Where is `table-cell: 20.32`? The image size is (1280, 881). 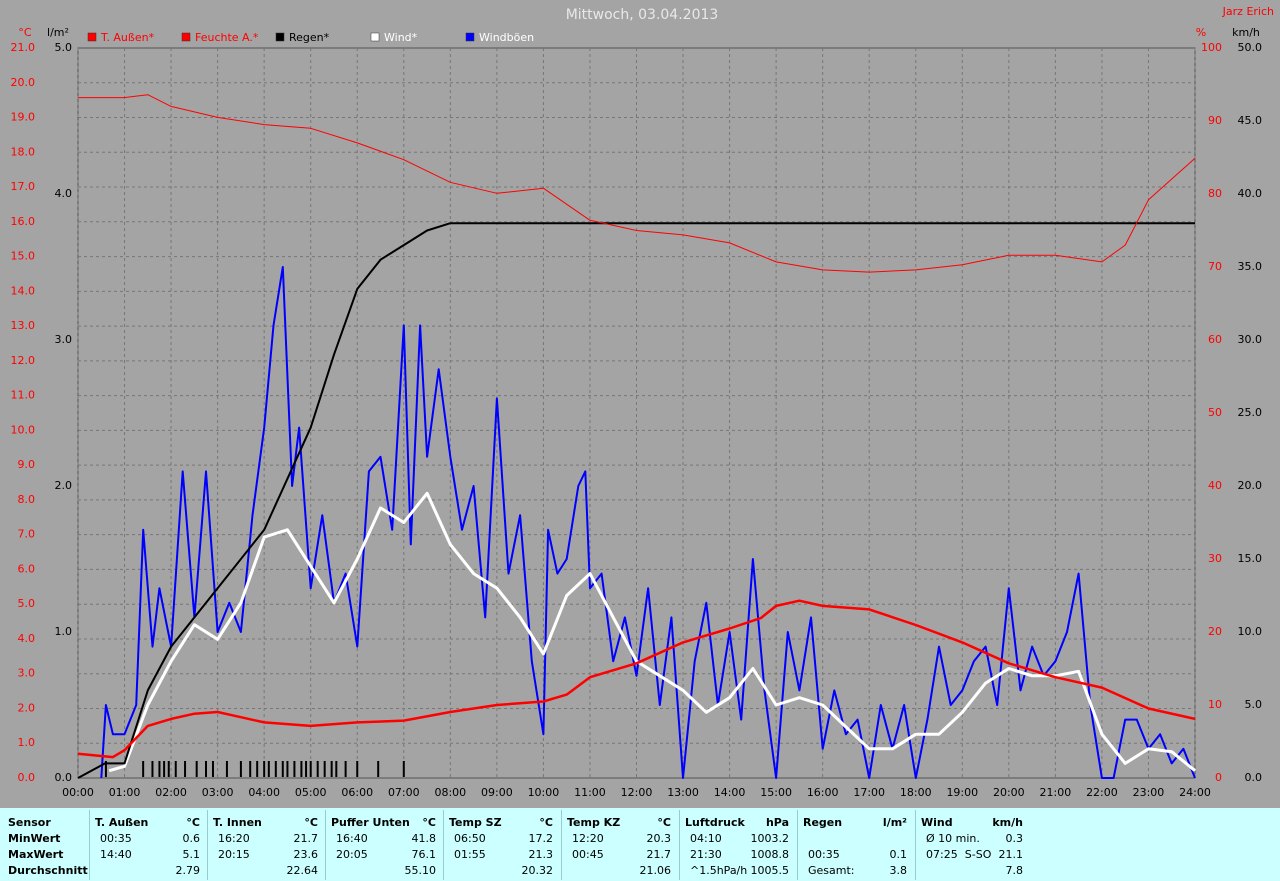
table-cell: 20.32 is located at coordinates (501, 870).